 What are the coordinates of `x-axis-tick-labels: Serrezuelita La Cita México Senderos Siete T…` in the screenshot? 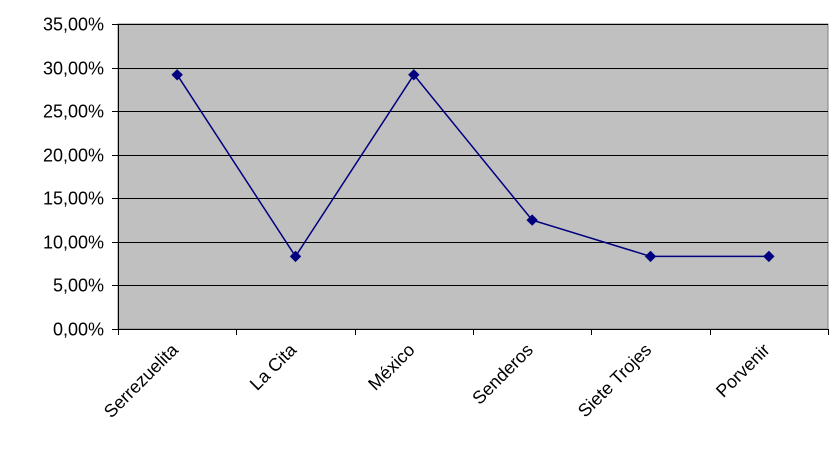 It's located at (437, 380).